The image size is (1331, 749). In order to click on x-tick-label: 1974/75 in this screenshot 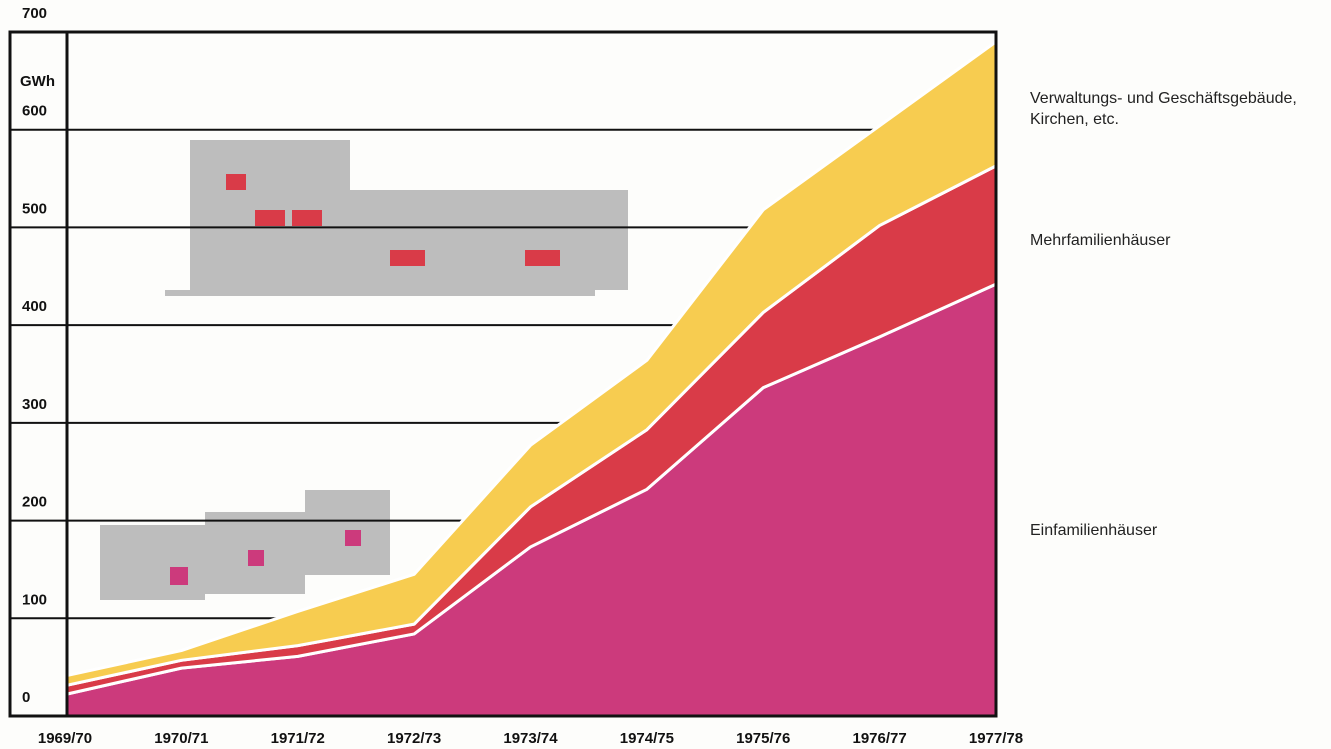, I will do `click(647, 738)`.